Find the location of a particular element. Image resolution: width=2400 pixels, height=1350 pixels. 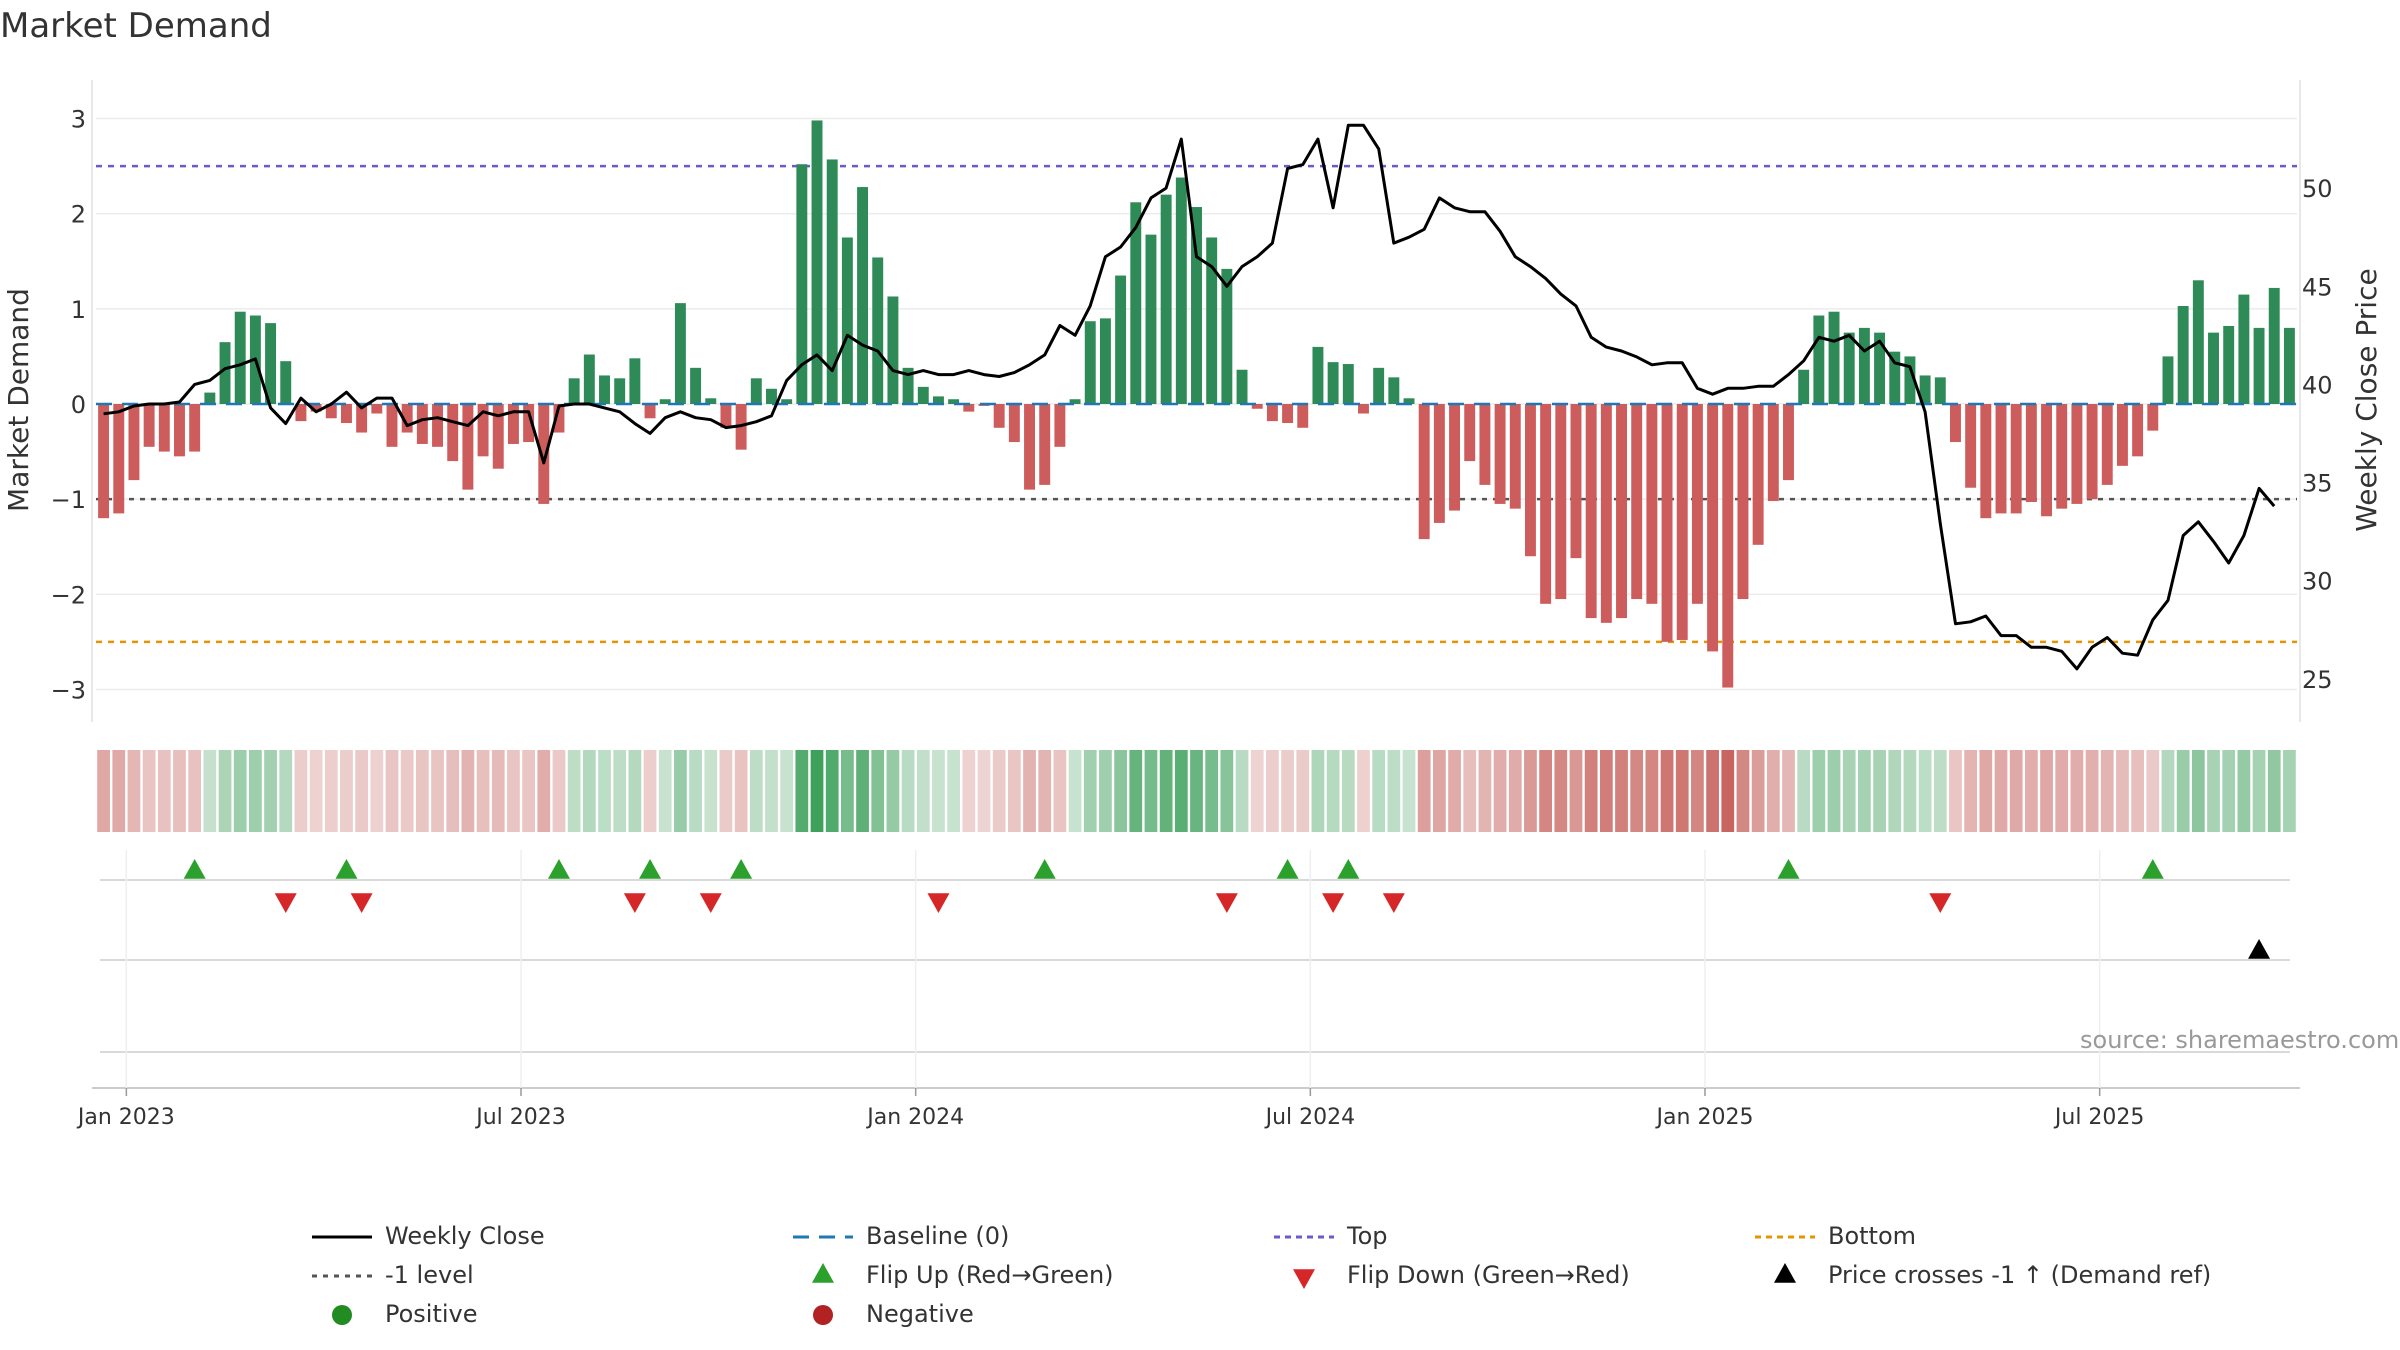

y-tick-label: 2 is located at coordinates (78, 215).